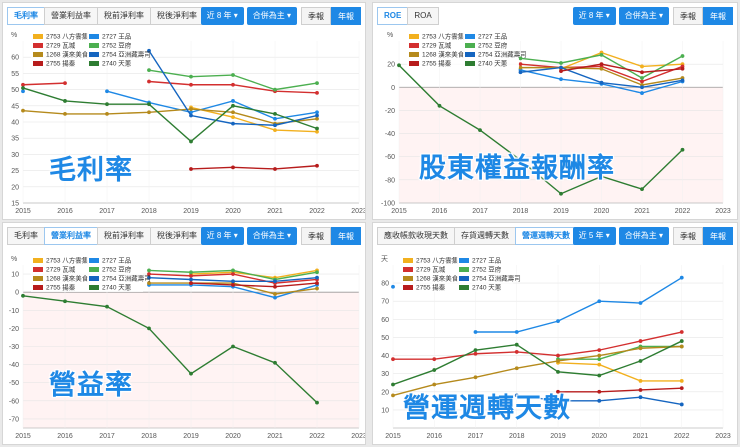 Image resolution: width=740 pixels, height=447 pixels. Describe the element at coordinates (14, 419) in the screenshot. I see `y-tick-label: -70` at that location.